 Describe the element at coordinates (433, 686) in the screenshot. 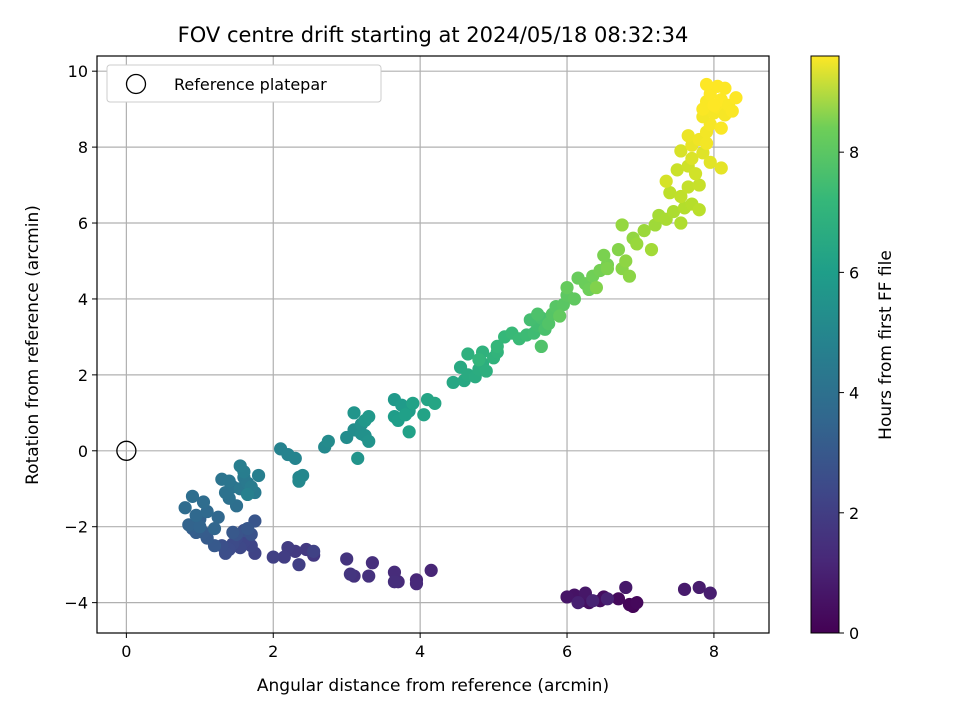

I see `x-axis-label: Angular distance from reference (arcmin)` at that location.